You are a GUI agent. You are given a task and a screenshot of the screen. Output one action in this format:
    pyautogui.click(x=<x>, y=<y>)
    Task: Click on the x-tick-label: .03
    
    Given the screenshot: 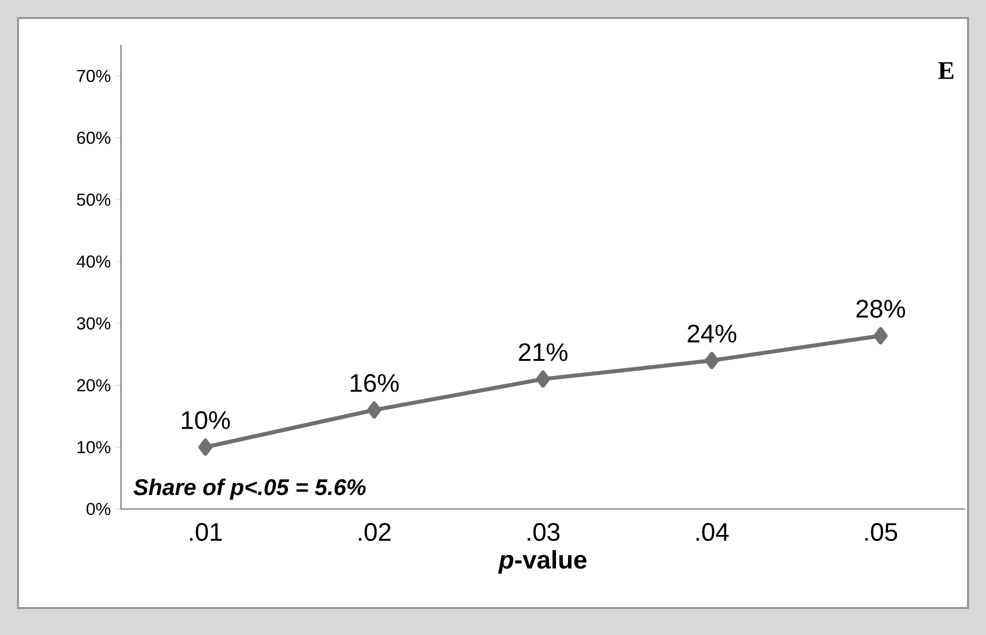 What is the action you would take?
    pyautogui.click(x=544, y=532)
    